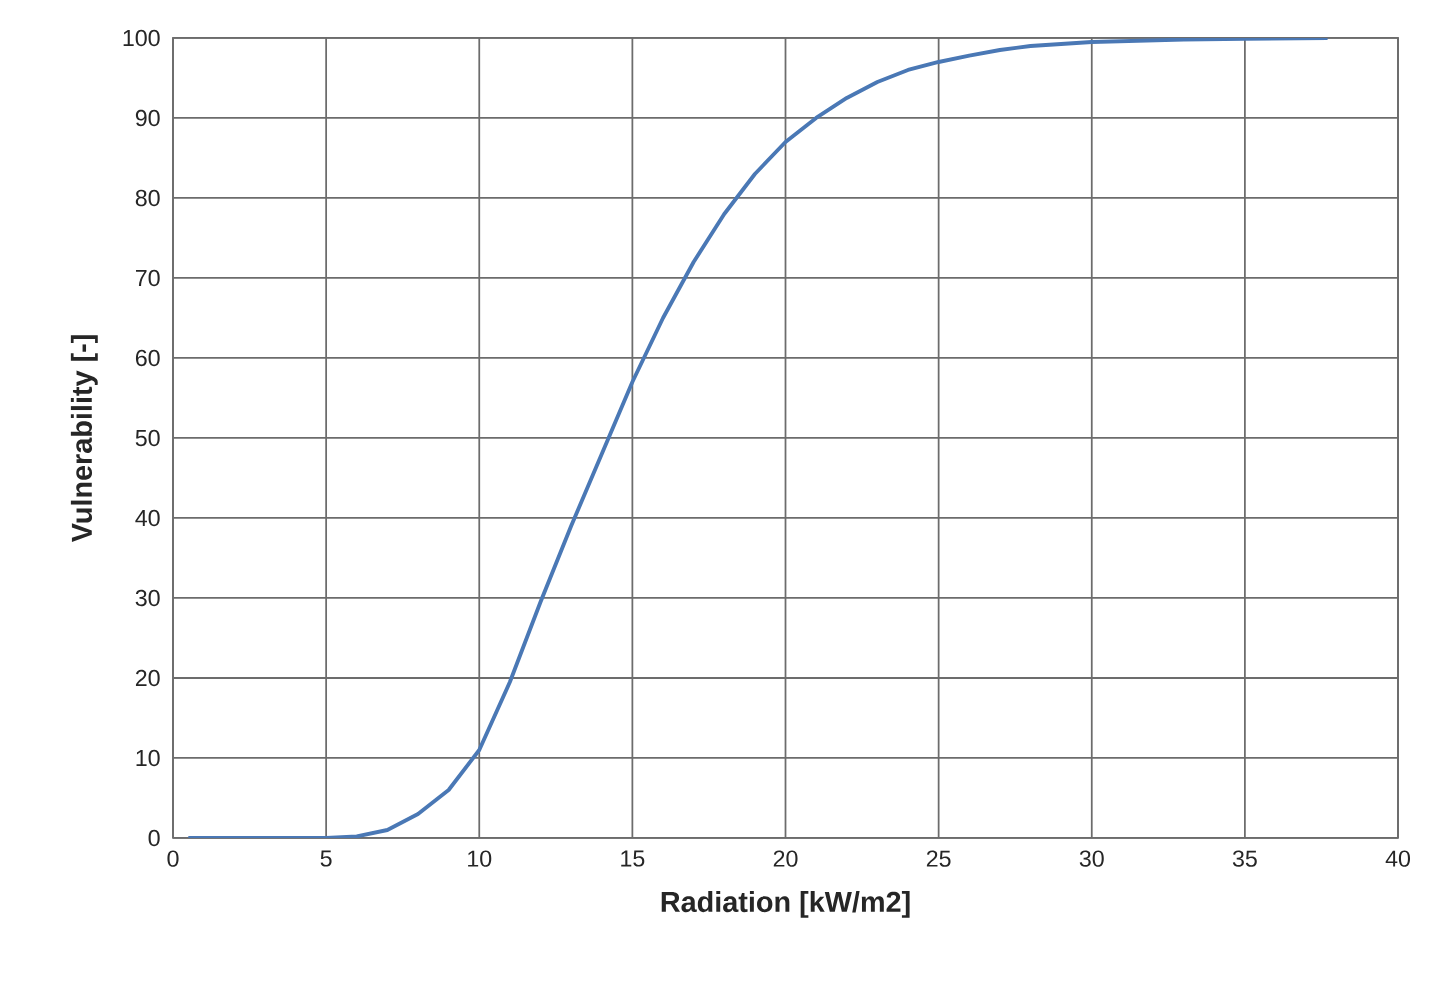  I want to click on x-tick-label: 40, so click(1398, 858).